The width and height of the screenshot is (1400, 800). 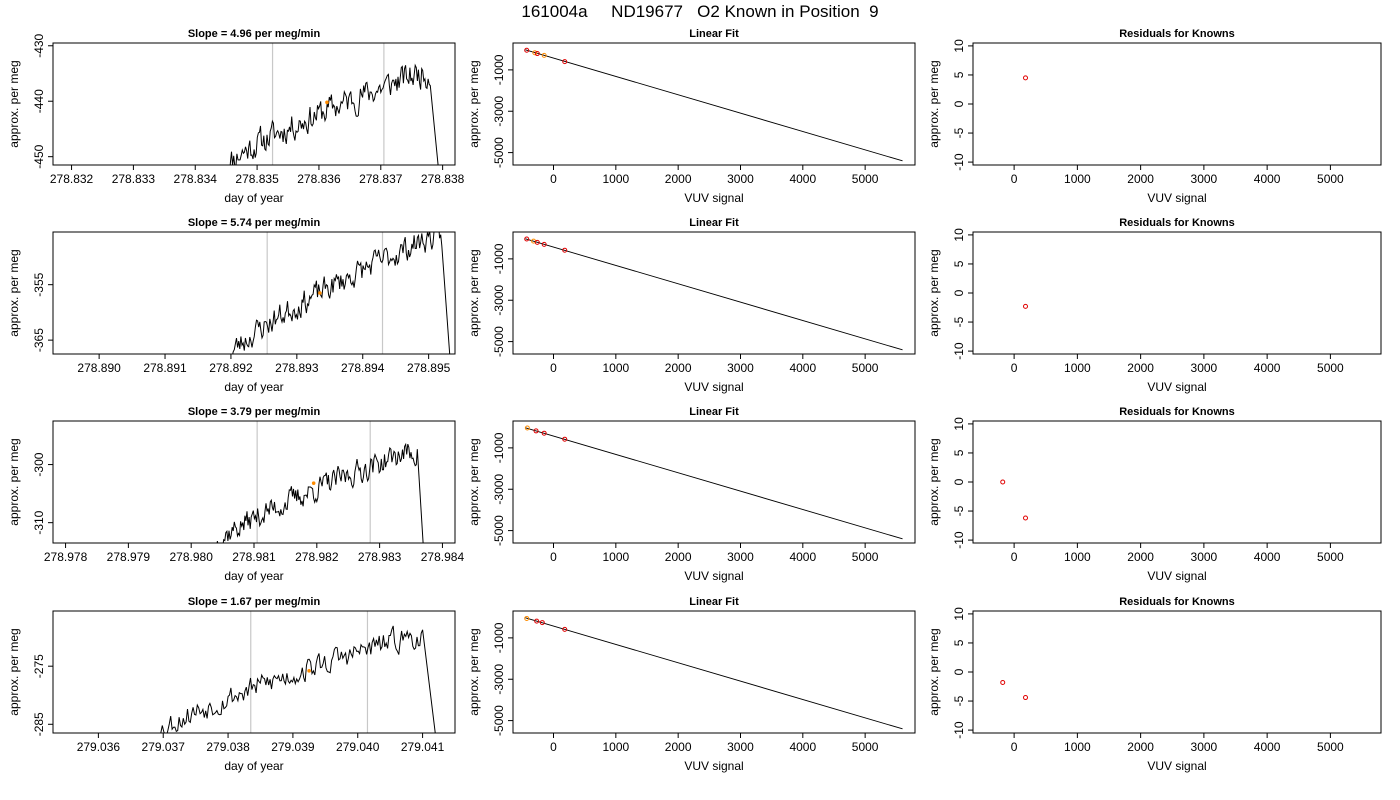 What do you see at coordinates (959, 103) in the screenshot?
I see `y-tick-label-r1c3-2: 0` at bounding box center [959, 103].